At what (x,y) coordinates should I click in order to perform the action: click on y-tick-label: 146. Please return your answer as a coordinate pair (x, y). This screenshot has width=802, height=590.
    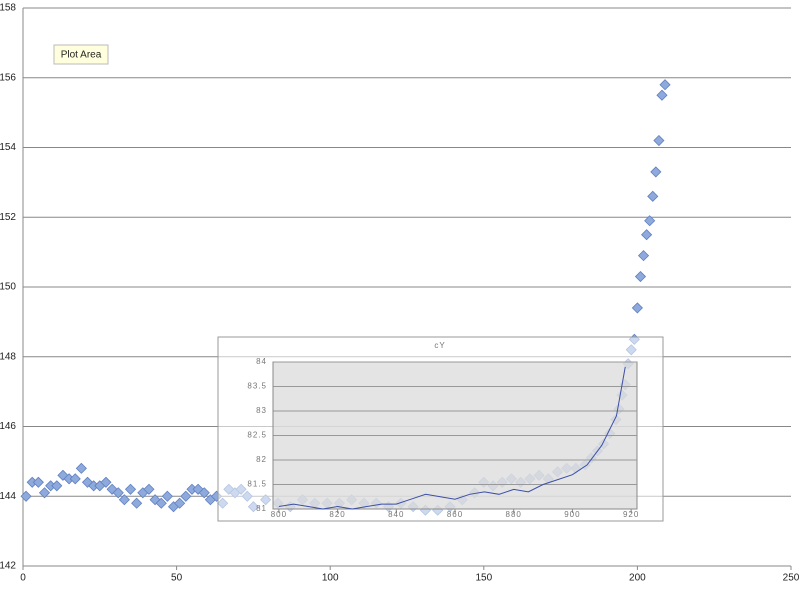
    Looking at the image, I should click on (8, 426).